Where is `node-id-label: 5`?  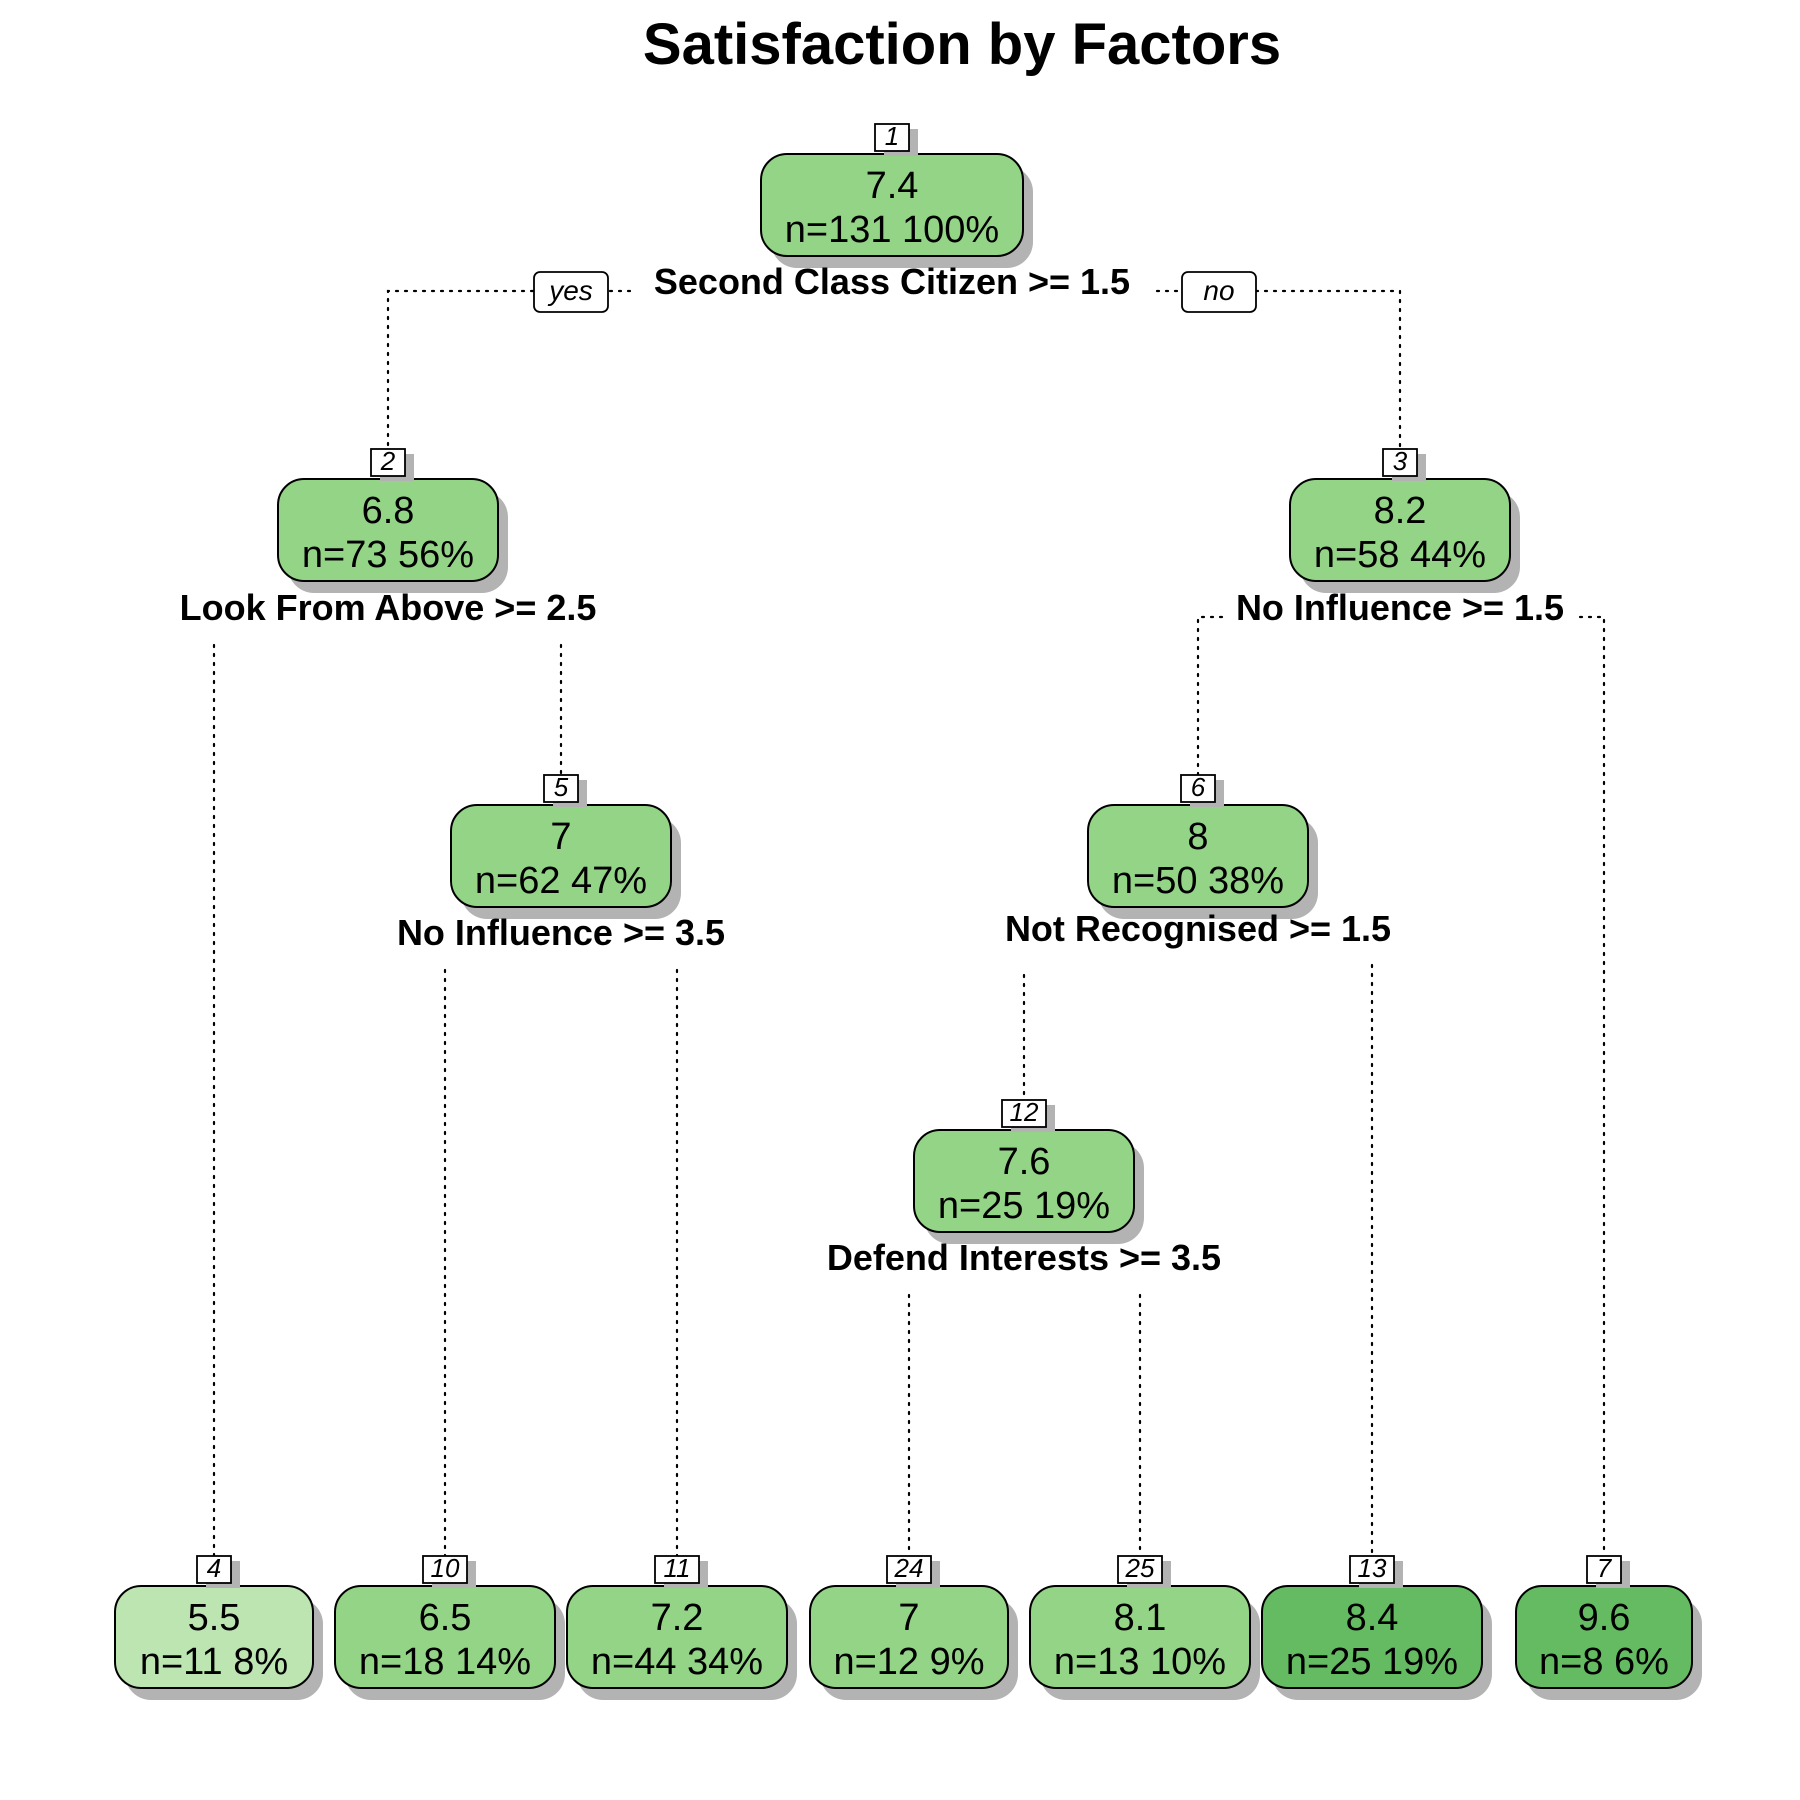 node-id-label: 5 is located at coordinates (561, 787).